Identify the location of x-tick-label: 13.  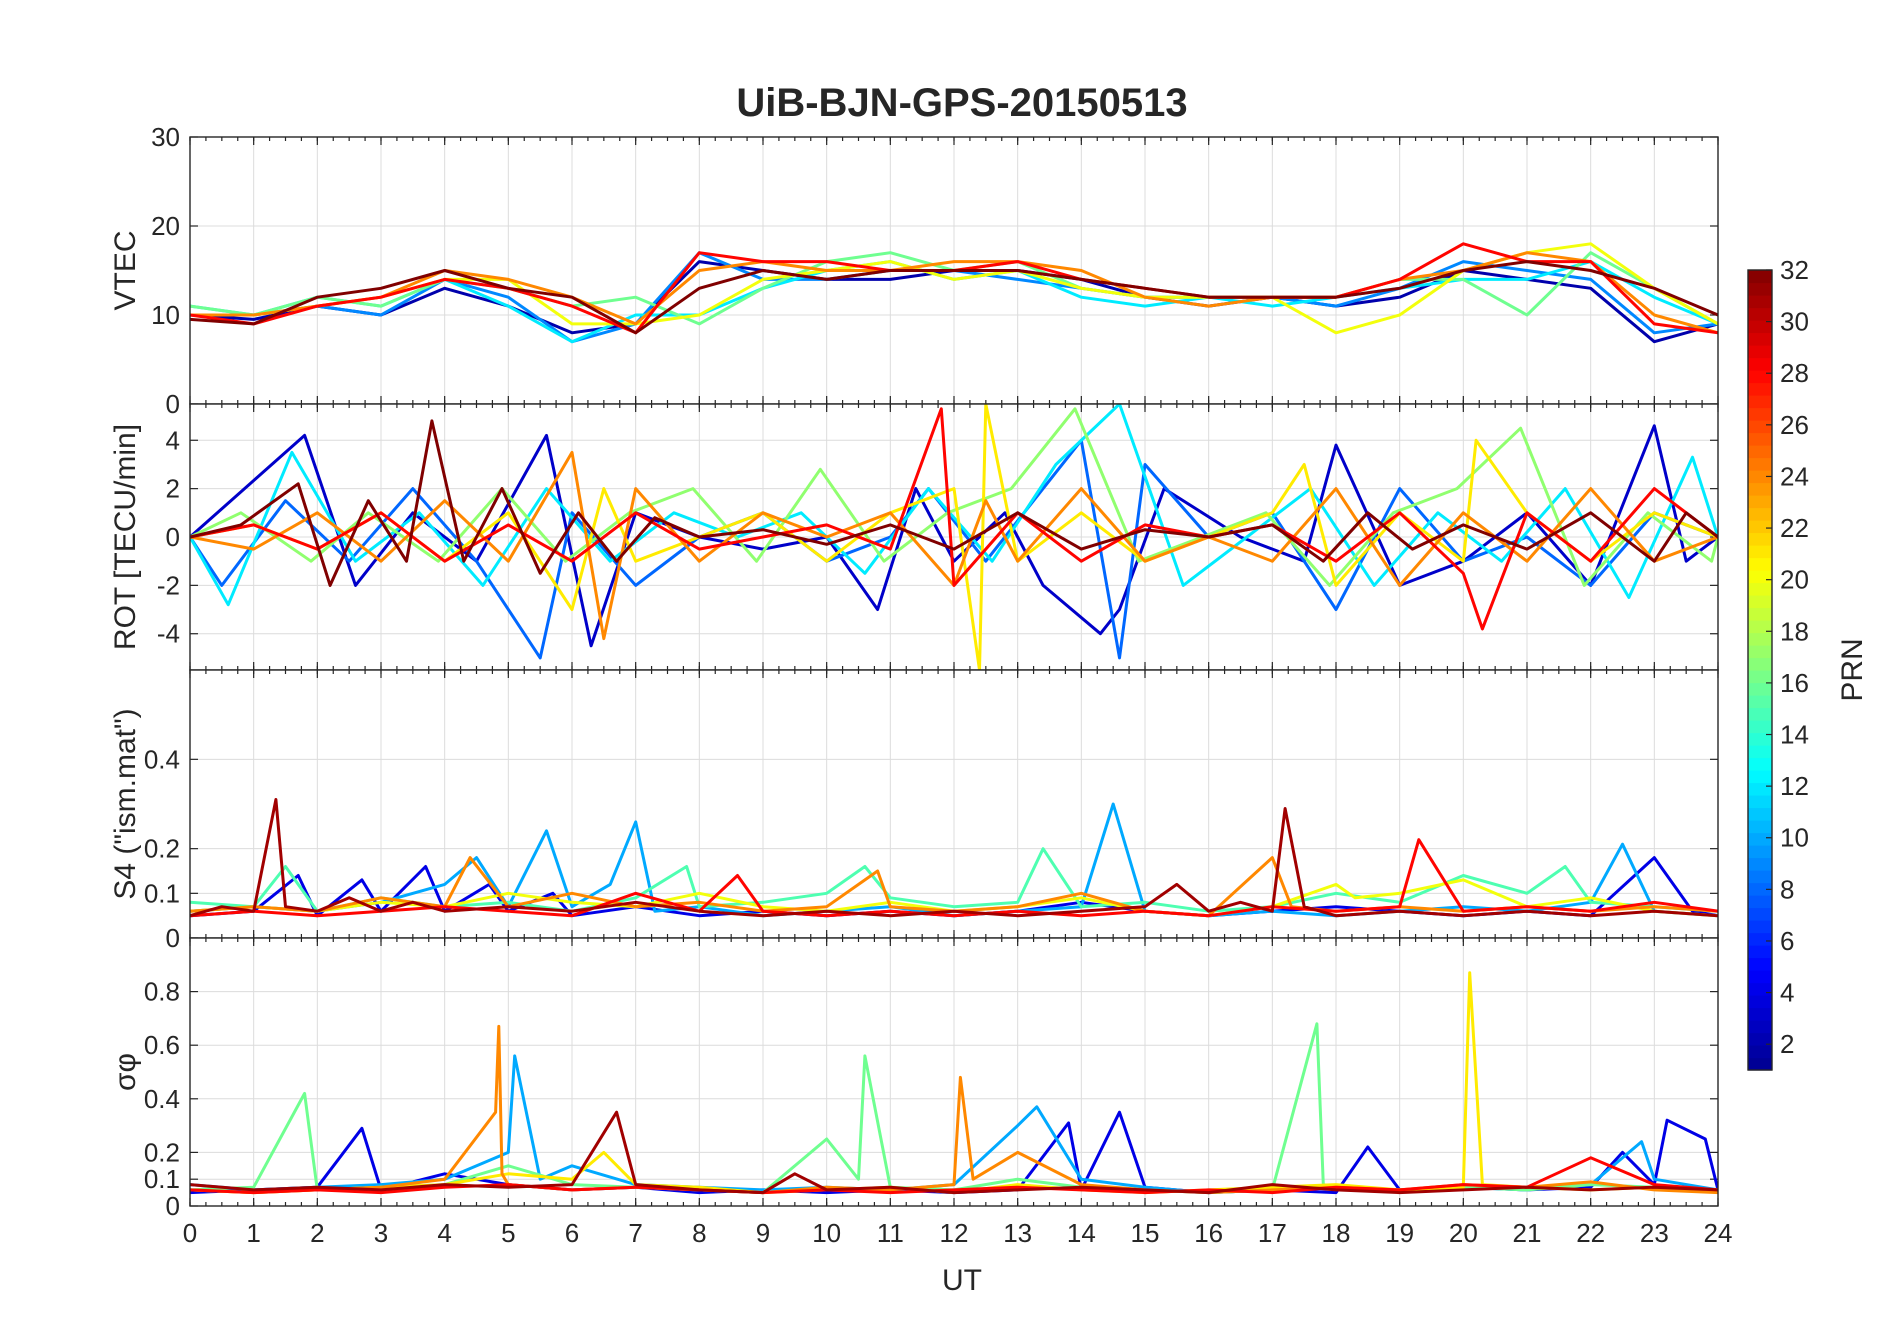
(1017, 1233).